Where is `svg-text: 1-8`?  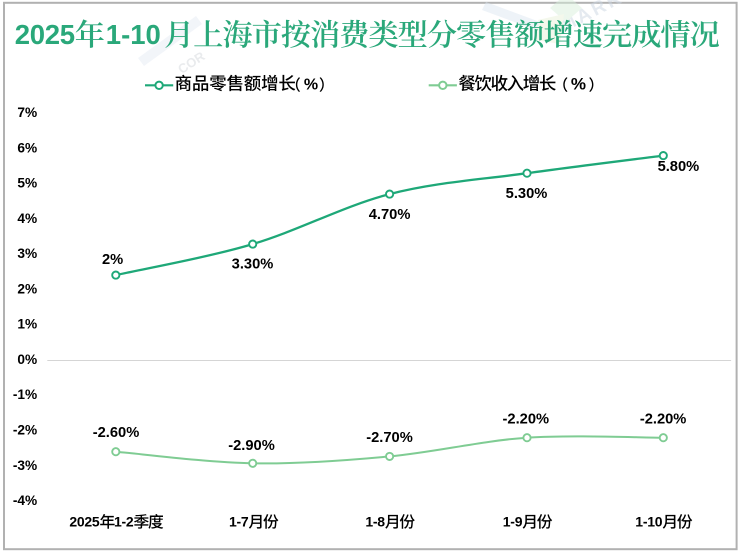 svg-text: 1-8 is located at coordinates (375, 521).